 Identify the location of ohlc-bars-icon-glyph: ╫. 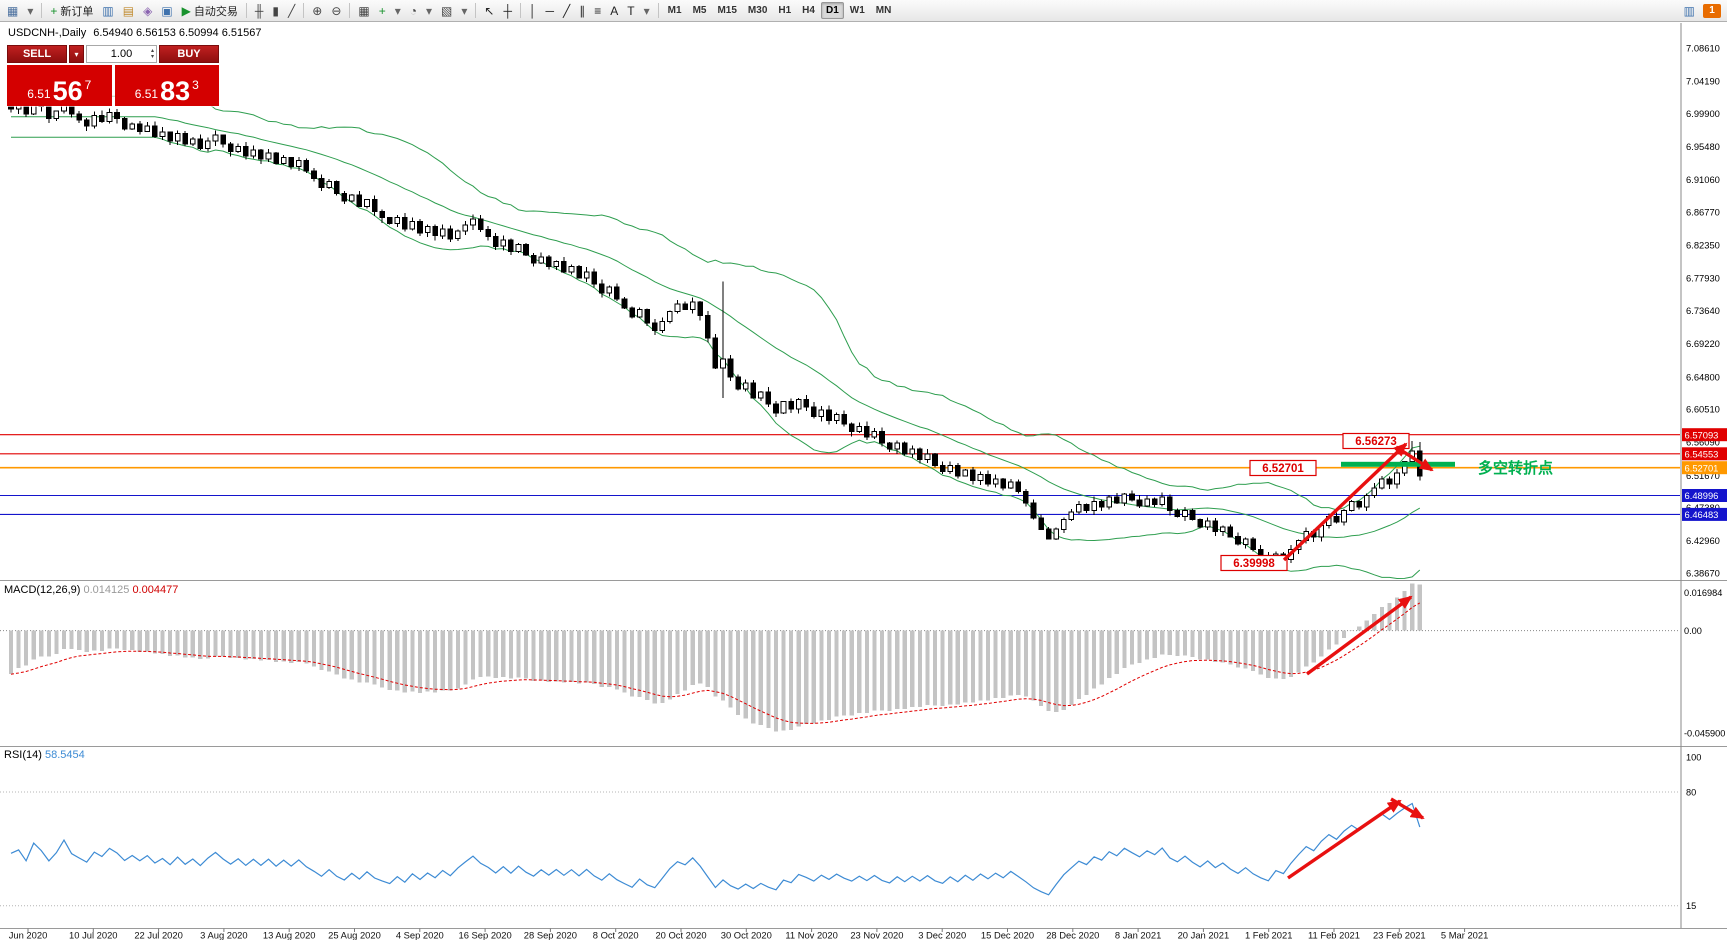
(259, 10).